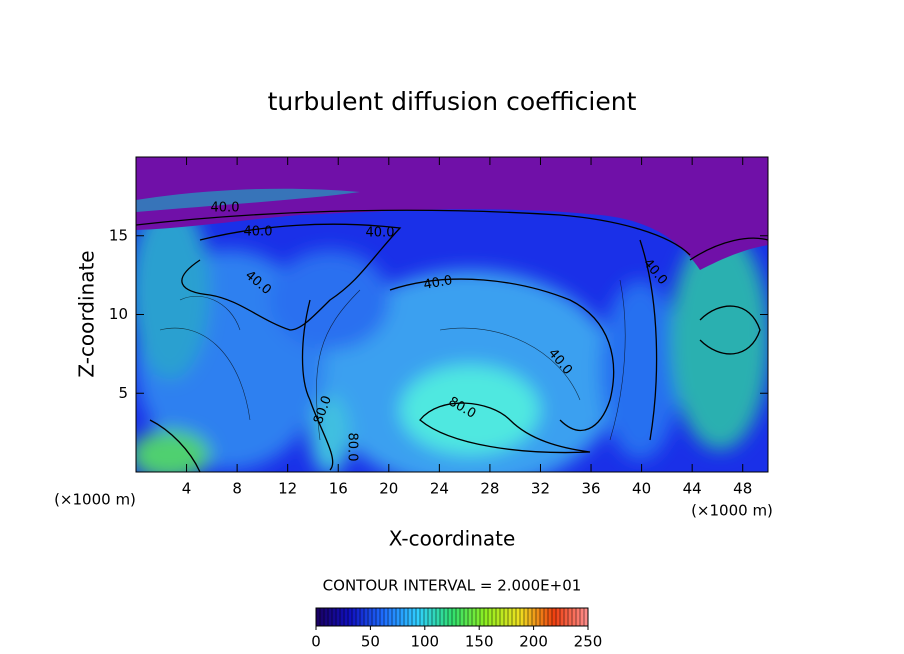  I want to click on y-tick-label: 5, so click(123, 393).